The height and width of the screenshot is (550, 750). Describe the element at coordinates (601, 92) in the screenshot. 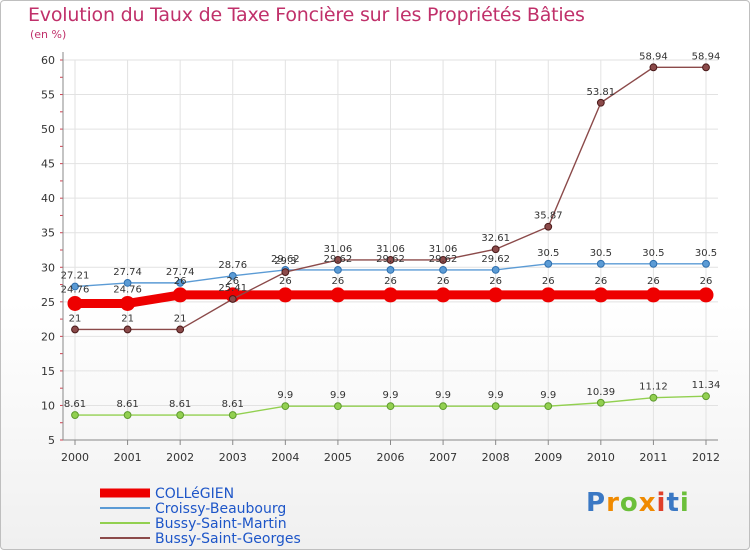

I see `data-label: 53.81` at that location.